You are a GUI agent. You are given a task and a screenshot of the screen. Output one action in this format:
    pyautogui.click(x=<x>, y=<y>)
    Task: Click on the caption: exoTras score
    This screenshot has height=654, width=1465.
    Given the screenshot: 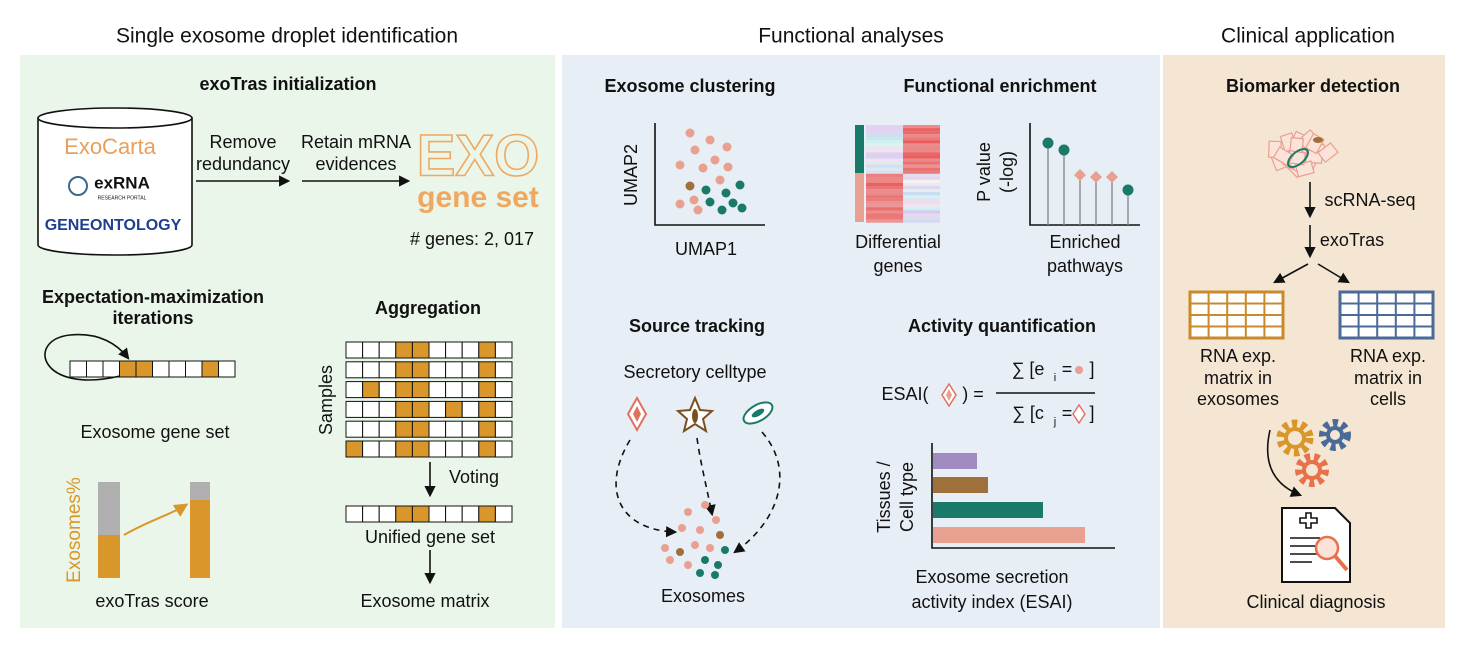 What is the action you would take?
    pyautogui.click(x=151, y=601)
    